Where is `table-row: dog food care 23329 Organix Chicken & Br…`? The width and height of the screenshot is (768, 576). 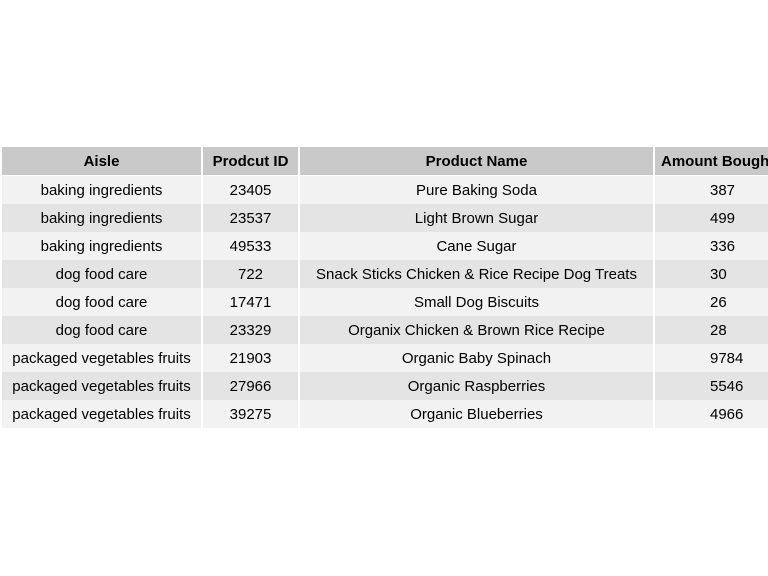
table-row: dog food care 23329 Organix Chicken & Br… is located at coordinates (385, 330).